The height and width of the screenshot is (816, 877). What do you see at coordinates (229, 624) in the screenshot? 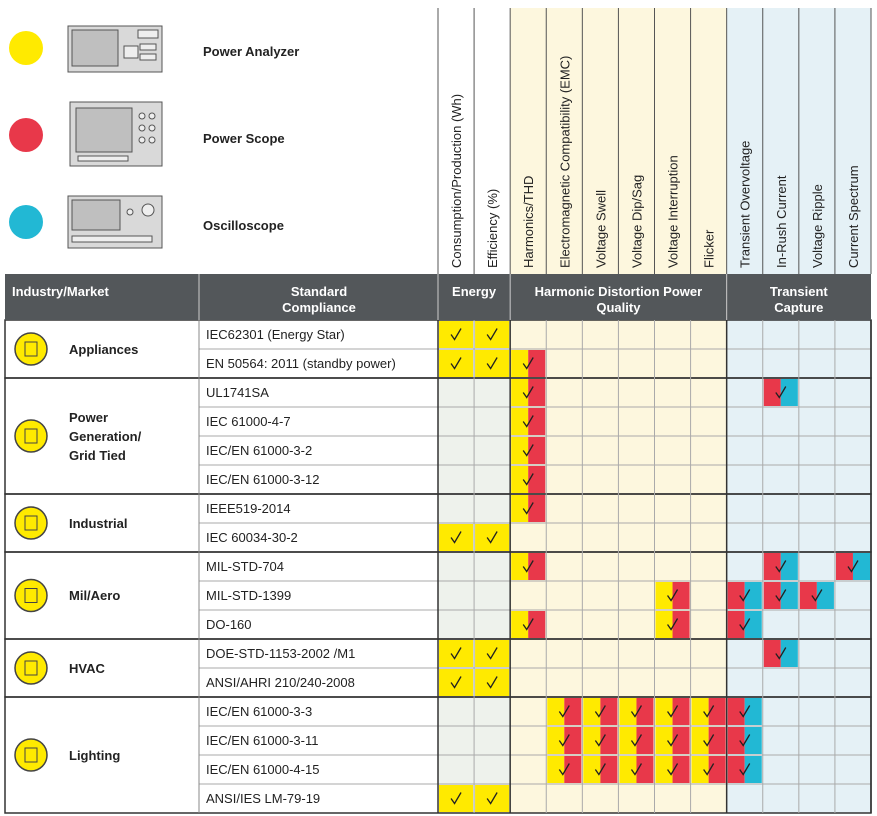
I see `standard-label: DO-160` at bounding box center [229, 624].